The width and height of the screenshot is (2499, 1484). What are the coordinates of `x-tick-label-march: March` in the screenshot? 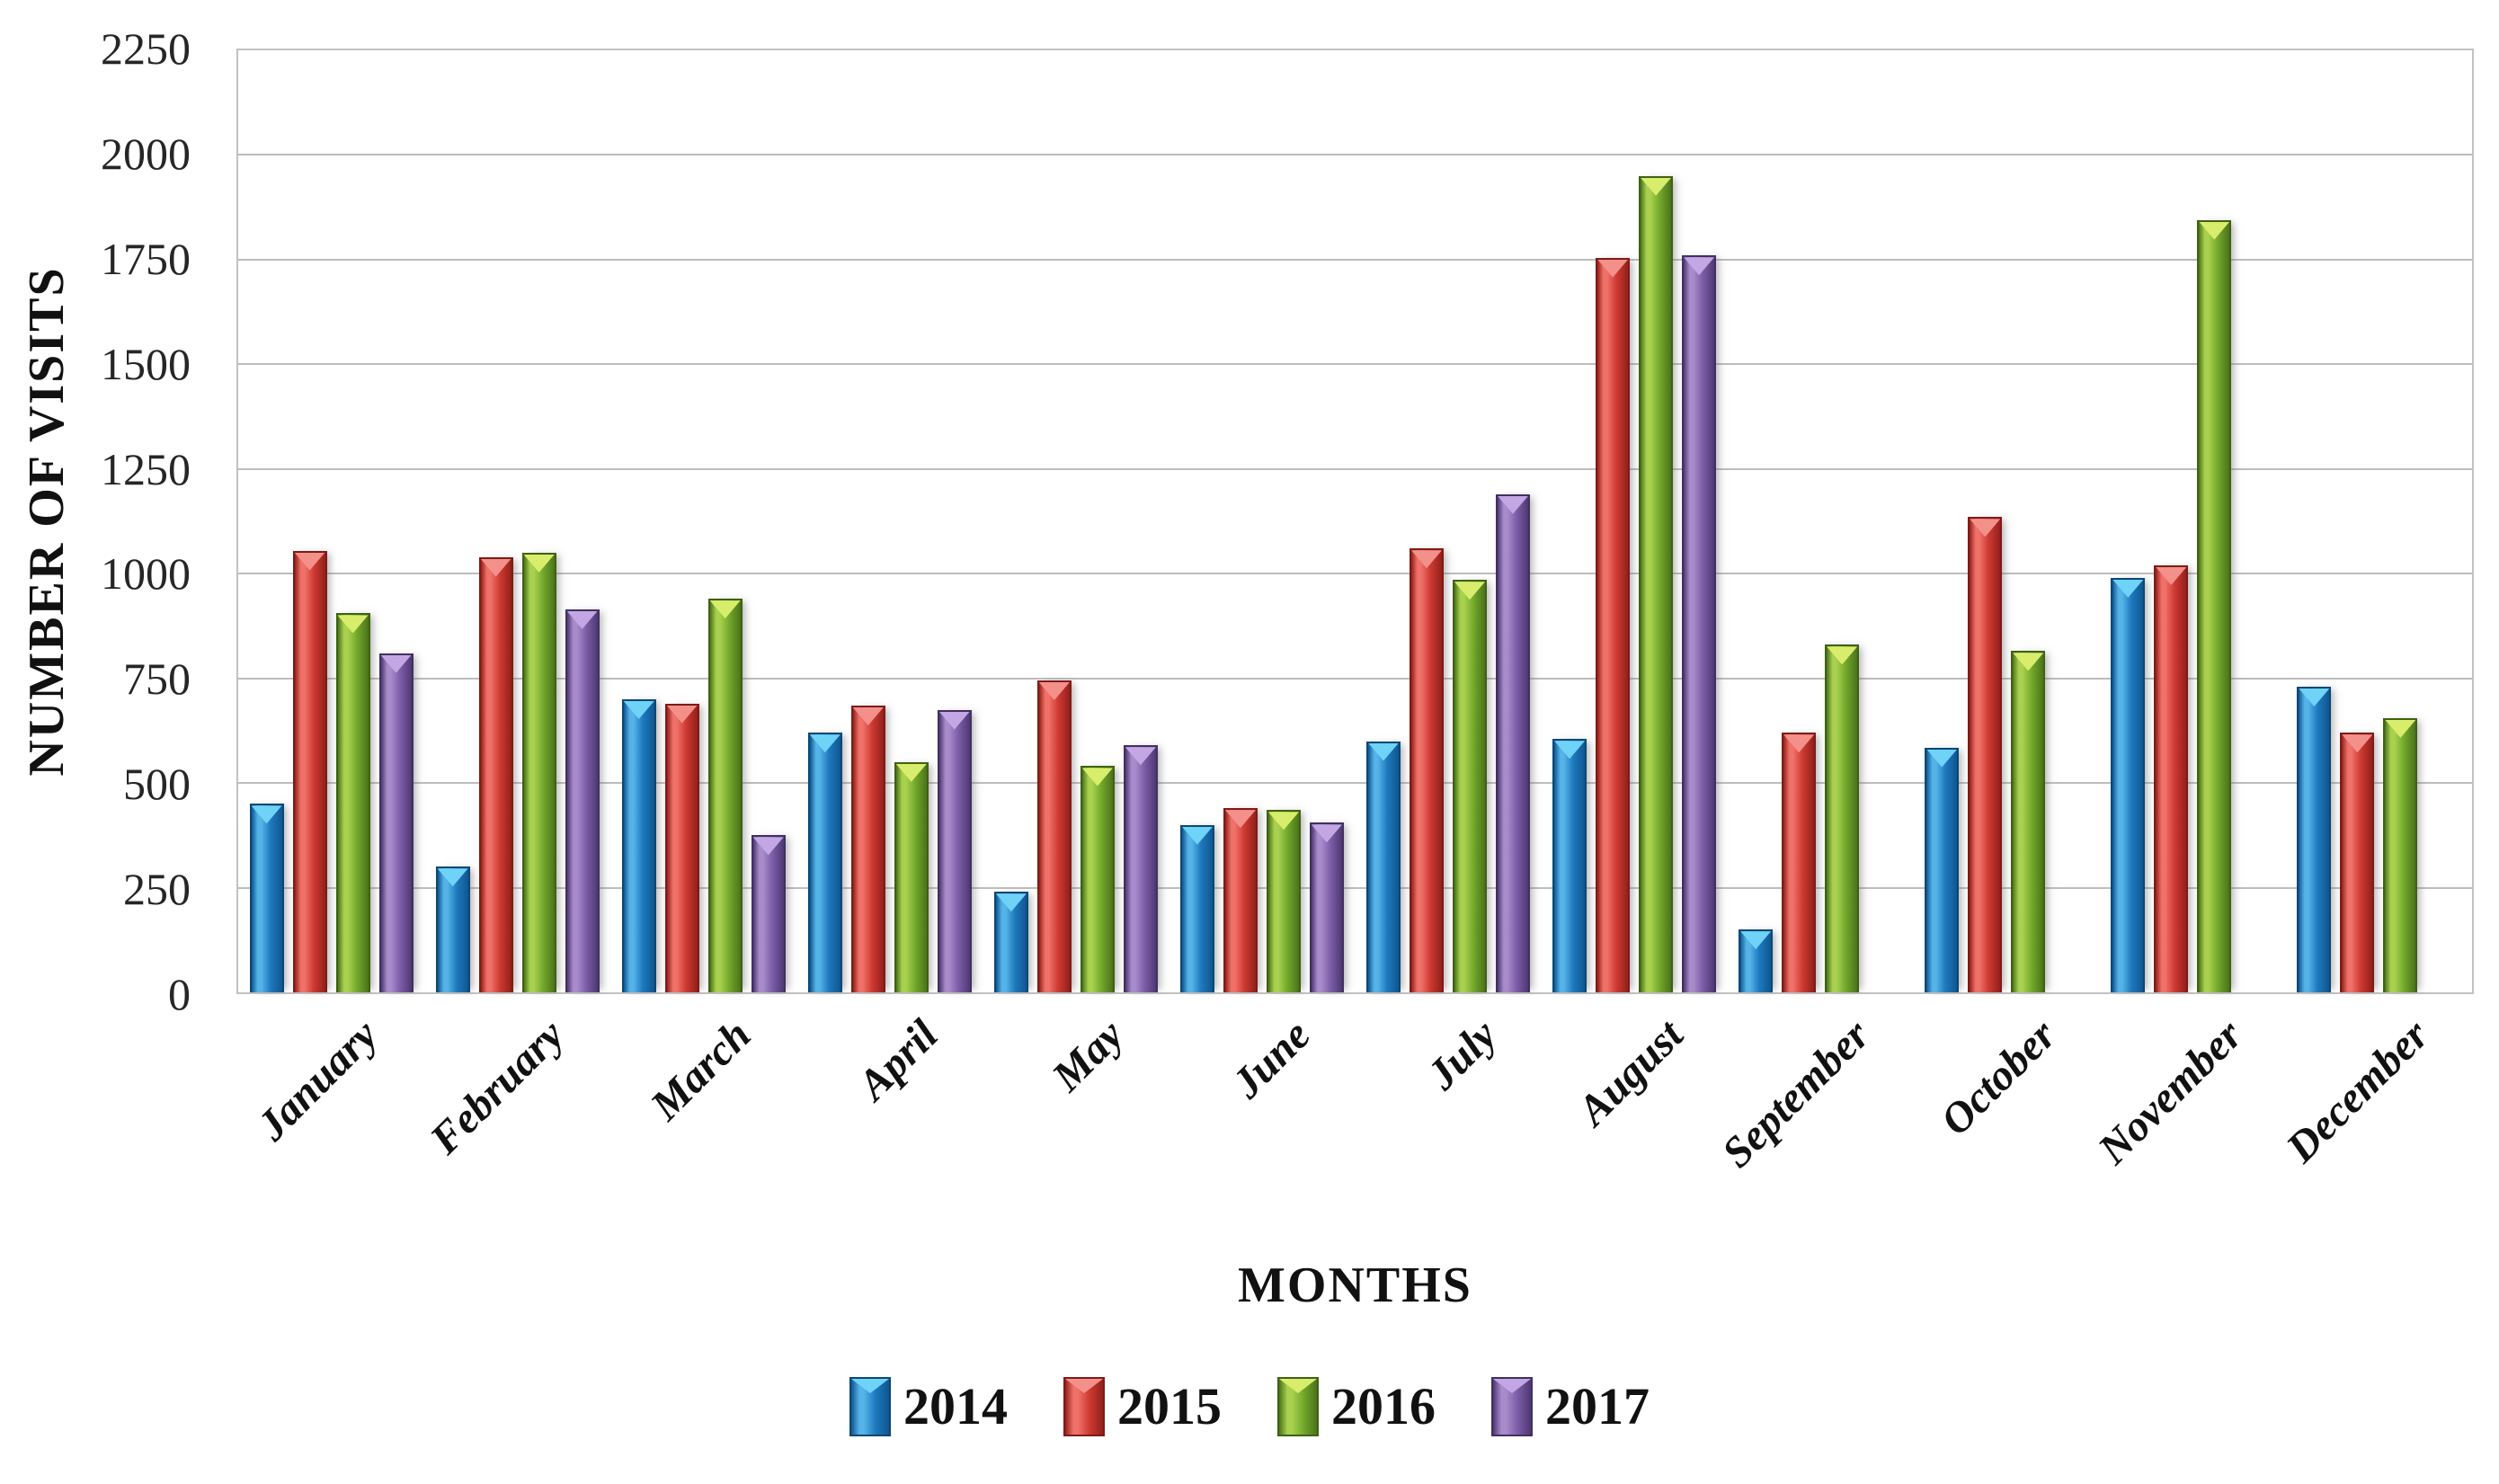 It's located at (700, 1070).